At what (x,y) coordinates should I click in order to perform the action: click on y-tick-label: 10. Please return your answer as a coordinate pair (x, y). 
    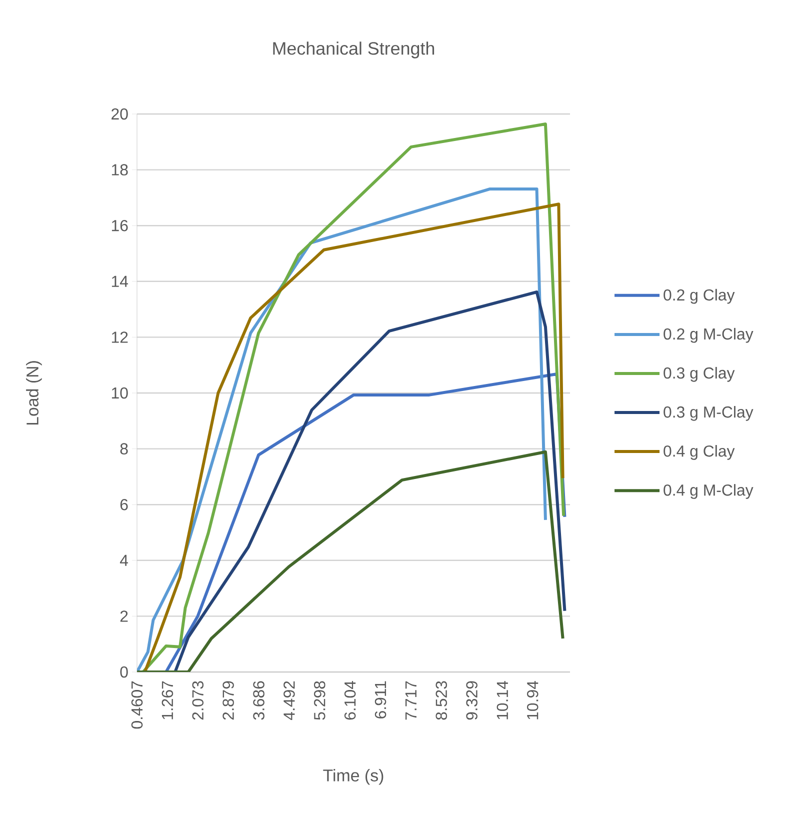
    Looking at the image, I should click on (120, 393).